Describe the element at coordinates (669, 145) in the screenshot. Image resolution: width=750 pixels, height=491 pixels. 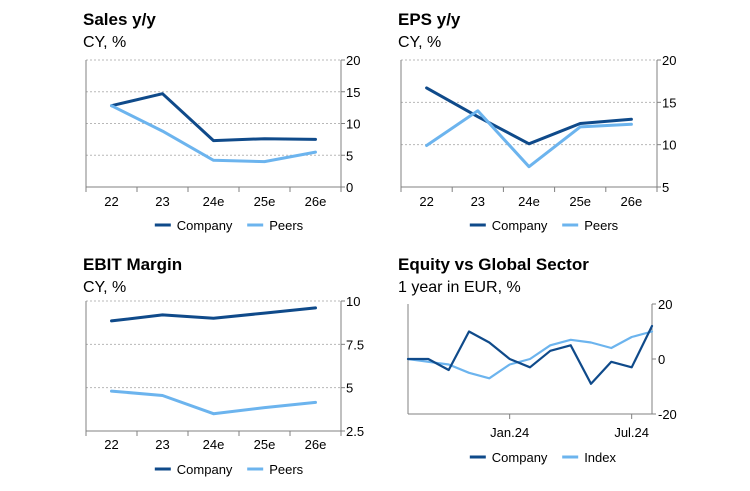
I see `chart-2-y-tick-label: 10` at that location.